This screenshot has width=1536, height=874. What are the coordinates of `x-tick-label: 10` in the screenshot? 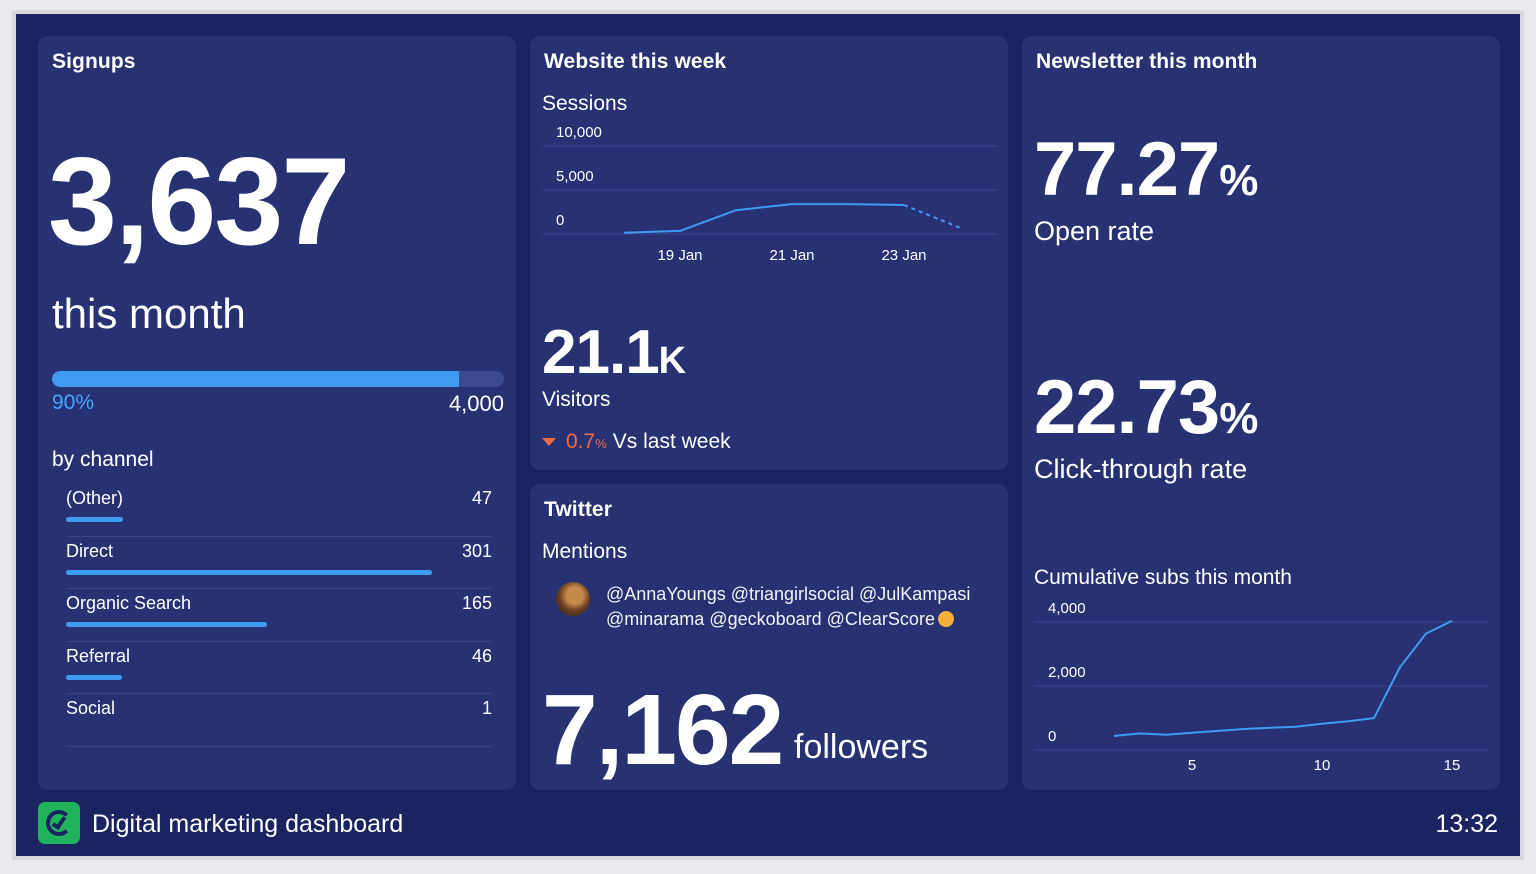 It's located at (1322, 765).